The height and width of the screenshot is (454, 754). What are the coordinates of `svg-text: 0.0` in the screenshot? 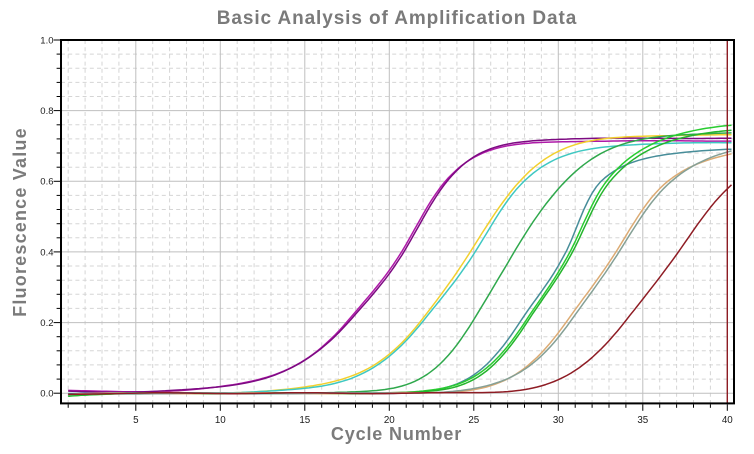 It's located at (46, 394).